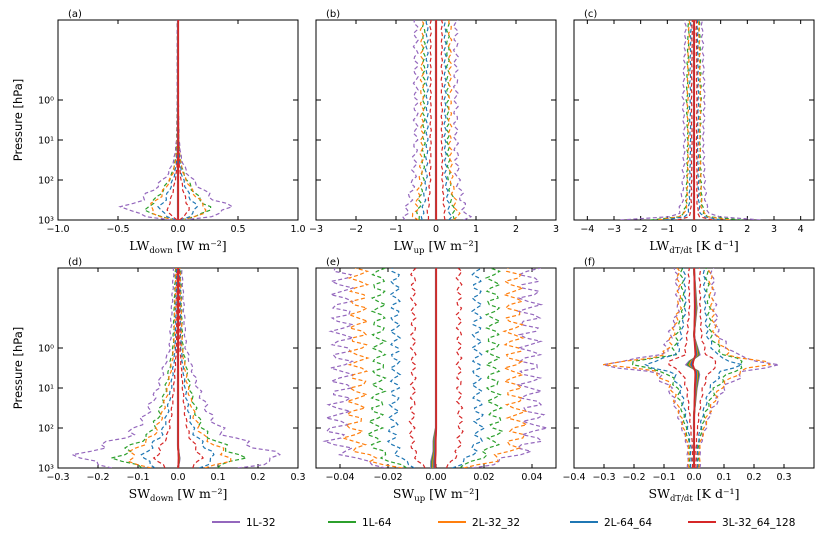  Describe the element at coordinates (333, 262) in the screenshot. I see `panel-label: (e)` at that location.